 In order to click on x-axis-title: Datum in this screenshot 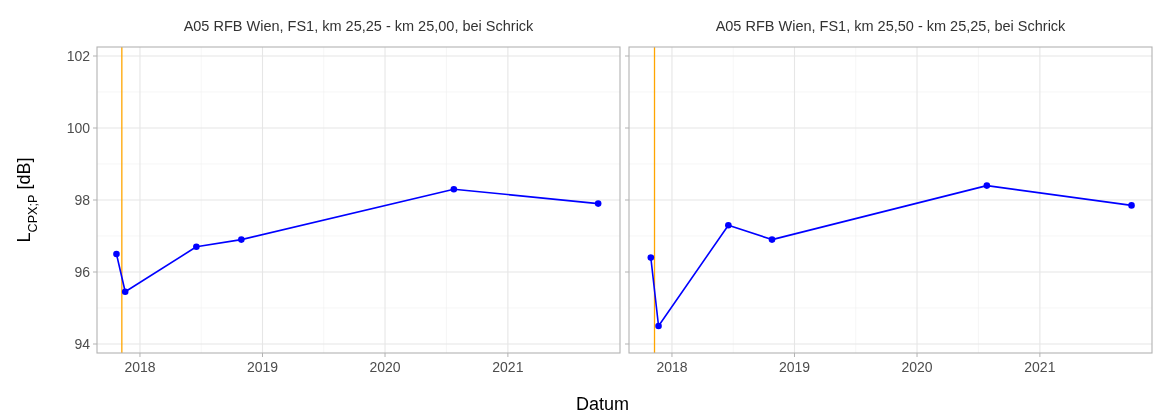, I will do `click(602, 404)`.